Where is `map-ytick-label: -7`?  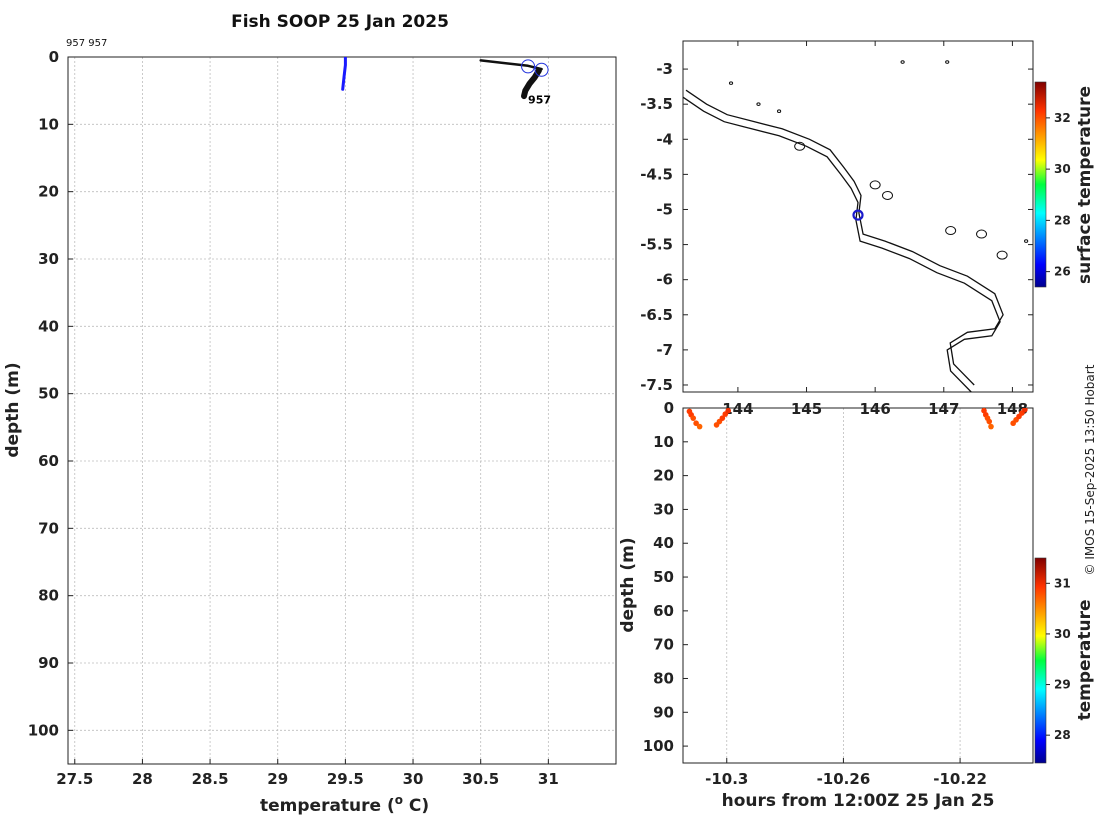 map-ytick-label: -7 is located at coordinates (664, 350).